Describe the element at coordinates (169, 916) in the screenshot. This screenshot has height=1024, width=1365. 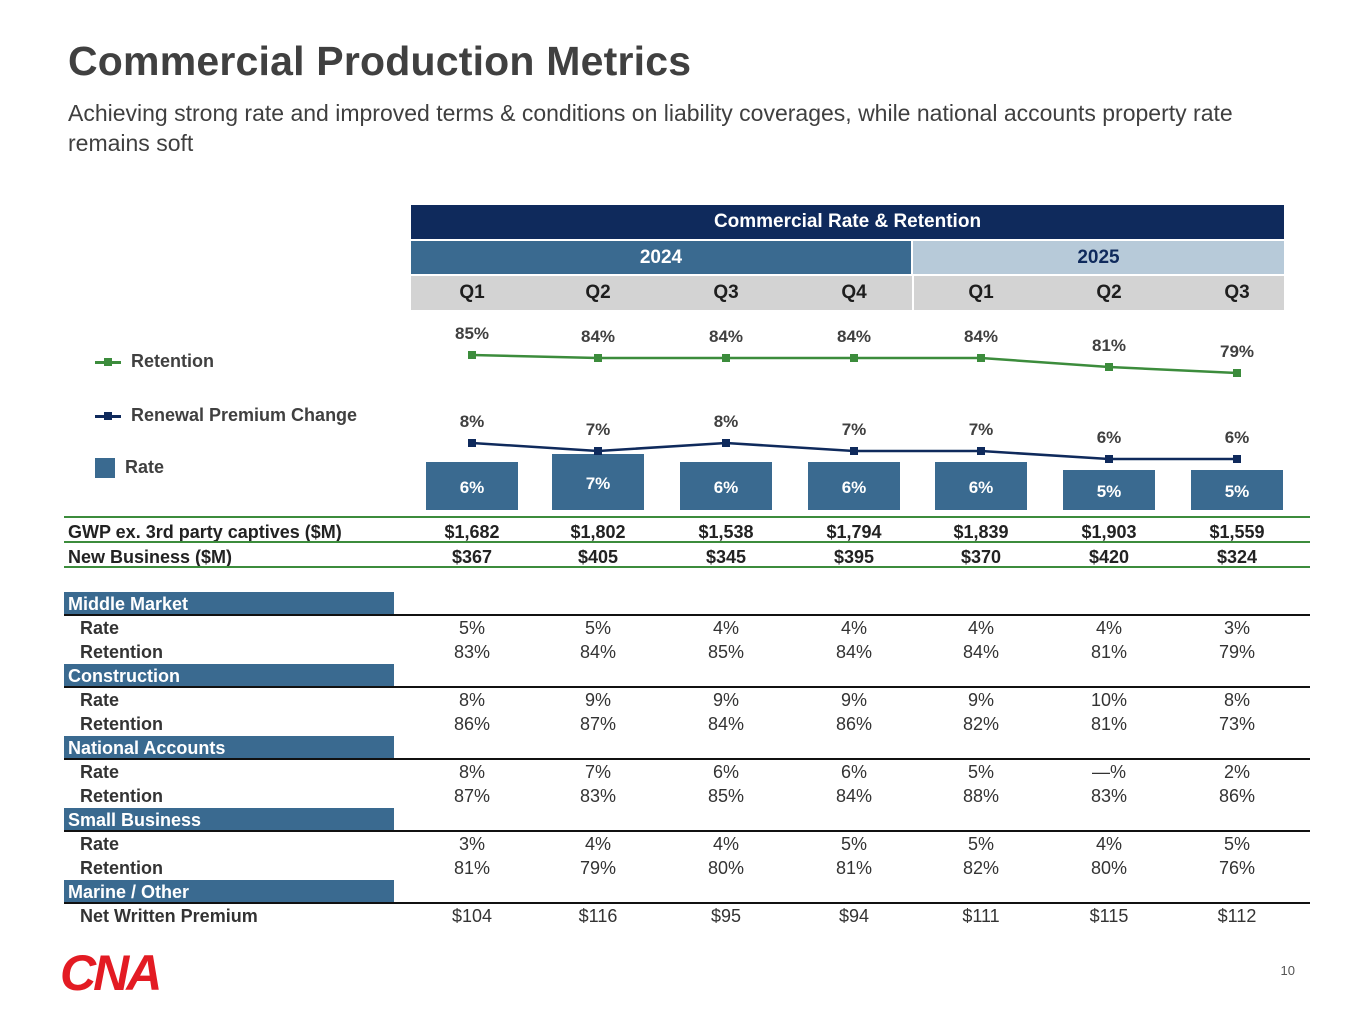
I see `marine-other-net-written-premium-row-label: Net Written Premium` at that location.